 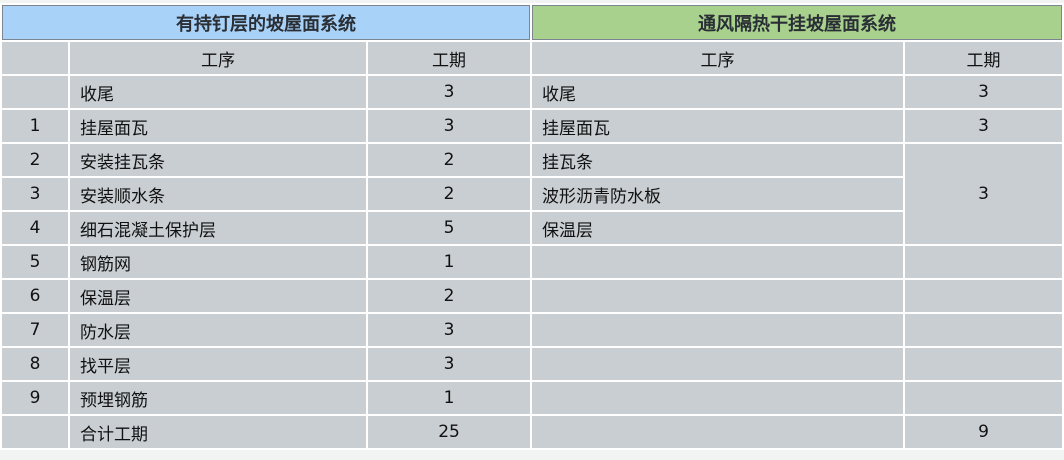 I want to click on row-number: 5, so click(x=35, y=262).